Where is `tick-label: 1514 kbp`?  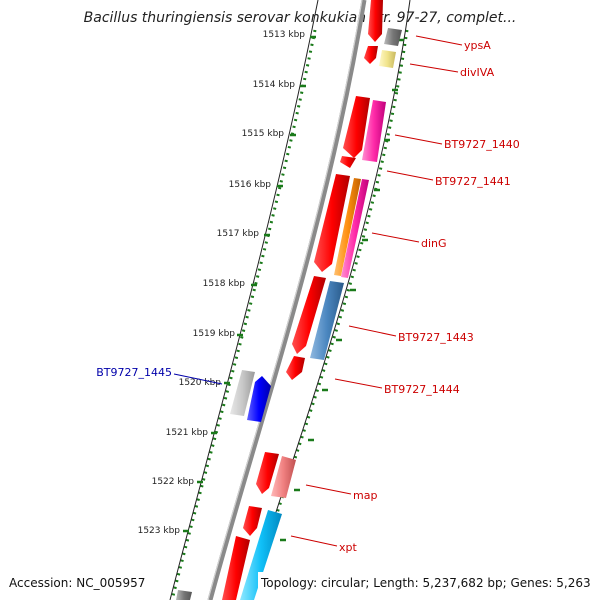 tick-label: 1514 kbp is located at coordinates (274, 85).